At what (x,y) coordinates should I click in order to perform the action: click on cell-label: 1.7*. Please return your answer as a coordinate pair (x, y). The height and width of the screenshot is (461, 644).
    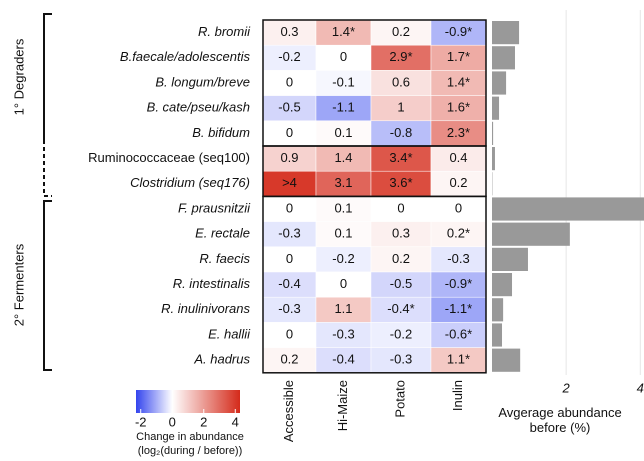
    Looking at the image, I should click on (458, 56).